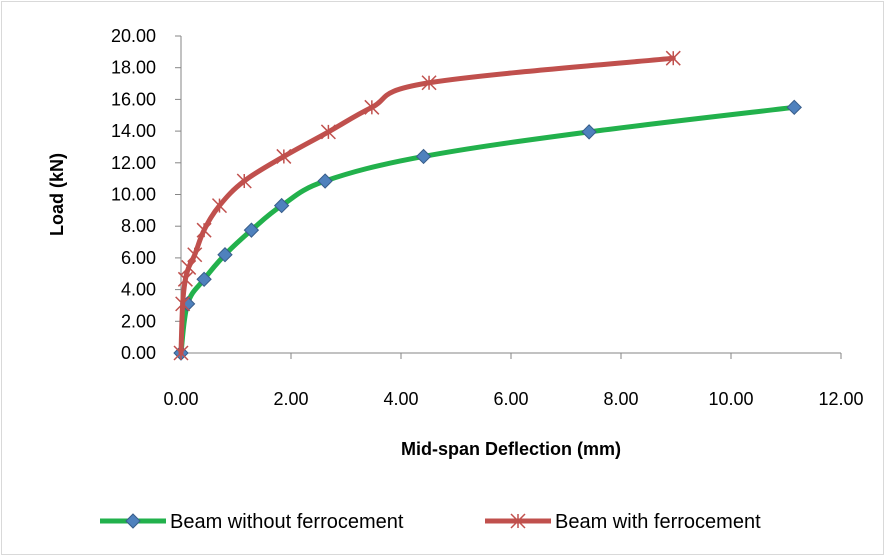 The width and height of the screenshot is (887, 558). What do you see at coordinates (133, 131) in the screenshot?
I see `y-tick-label: 14.00` at bounding box center [133, 131].